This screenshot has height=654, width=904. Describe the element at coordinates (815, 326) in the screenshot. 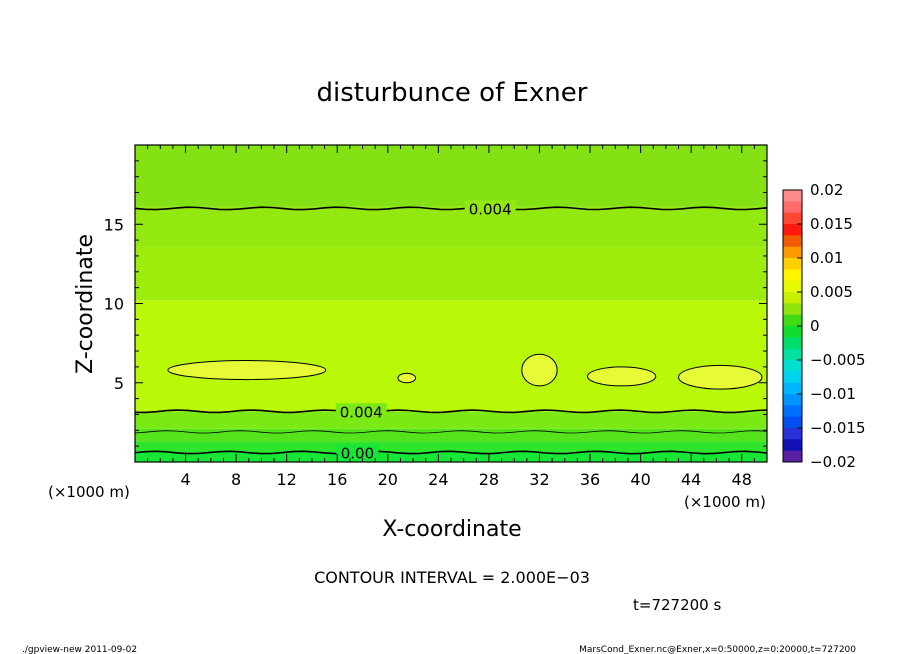

I see `colorbar-label-4: 0` at that location.